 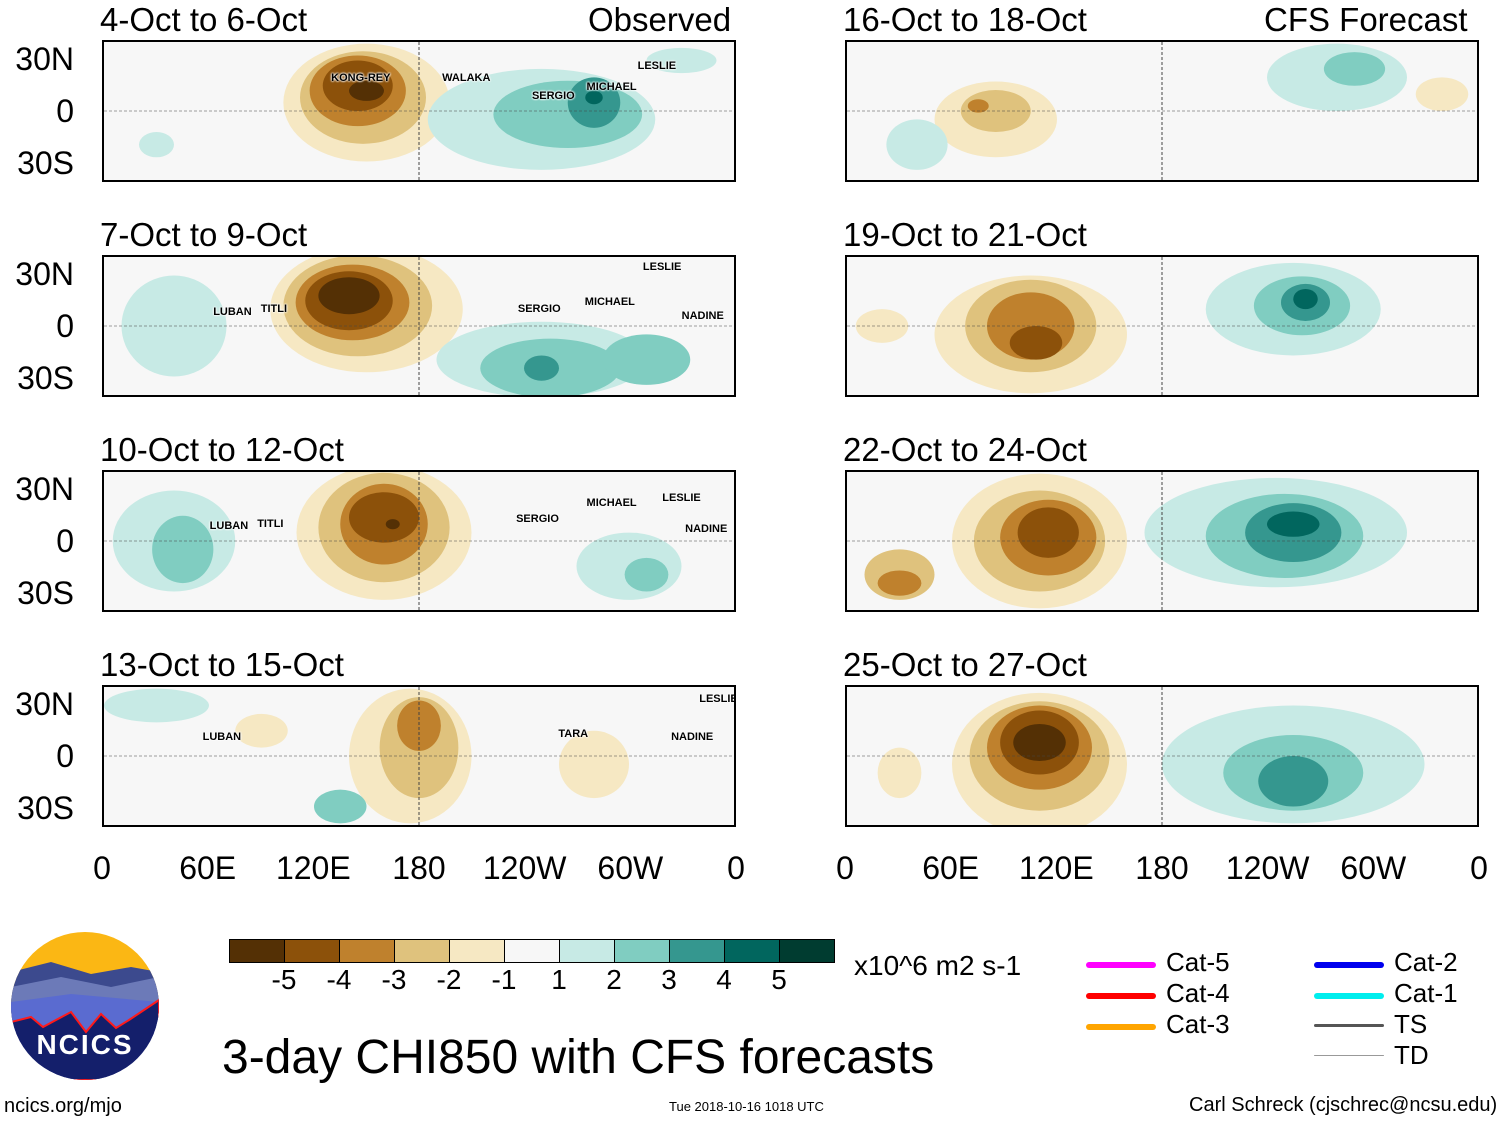 I want to click on x-tick-label: 120E, so click(x=1056, y=868).